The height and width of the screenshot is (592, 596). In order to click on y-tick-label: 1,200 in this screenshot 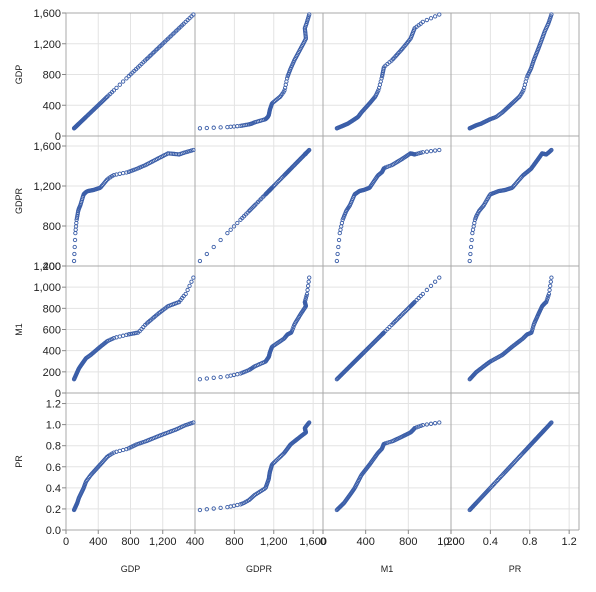, I will do `click(47, 267)`.